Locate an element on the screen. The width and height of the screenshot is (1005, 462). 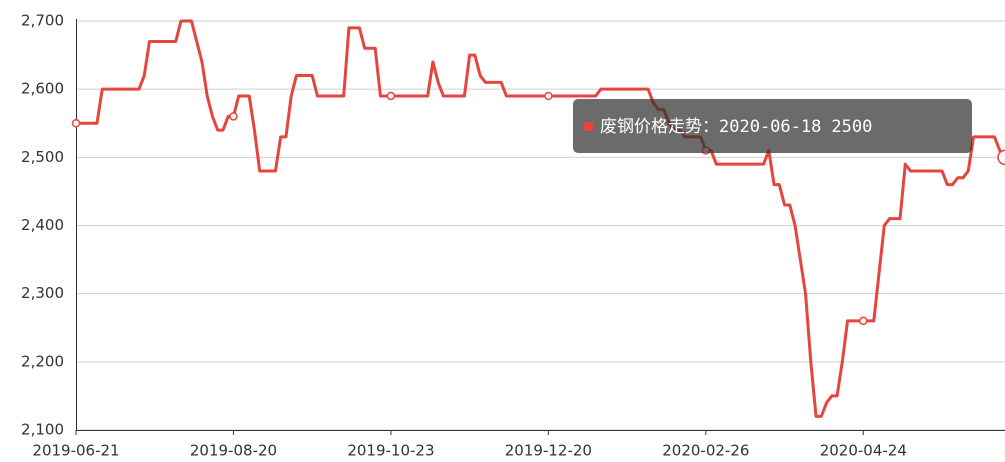
y-tick-label: 2,700 is located at coordinates (42, 21).